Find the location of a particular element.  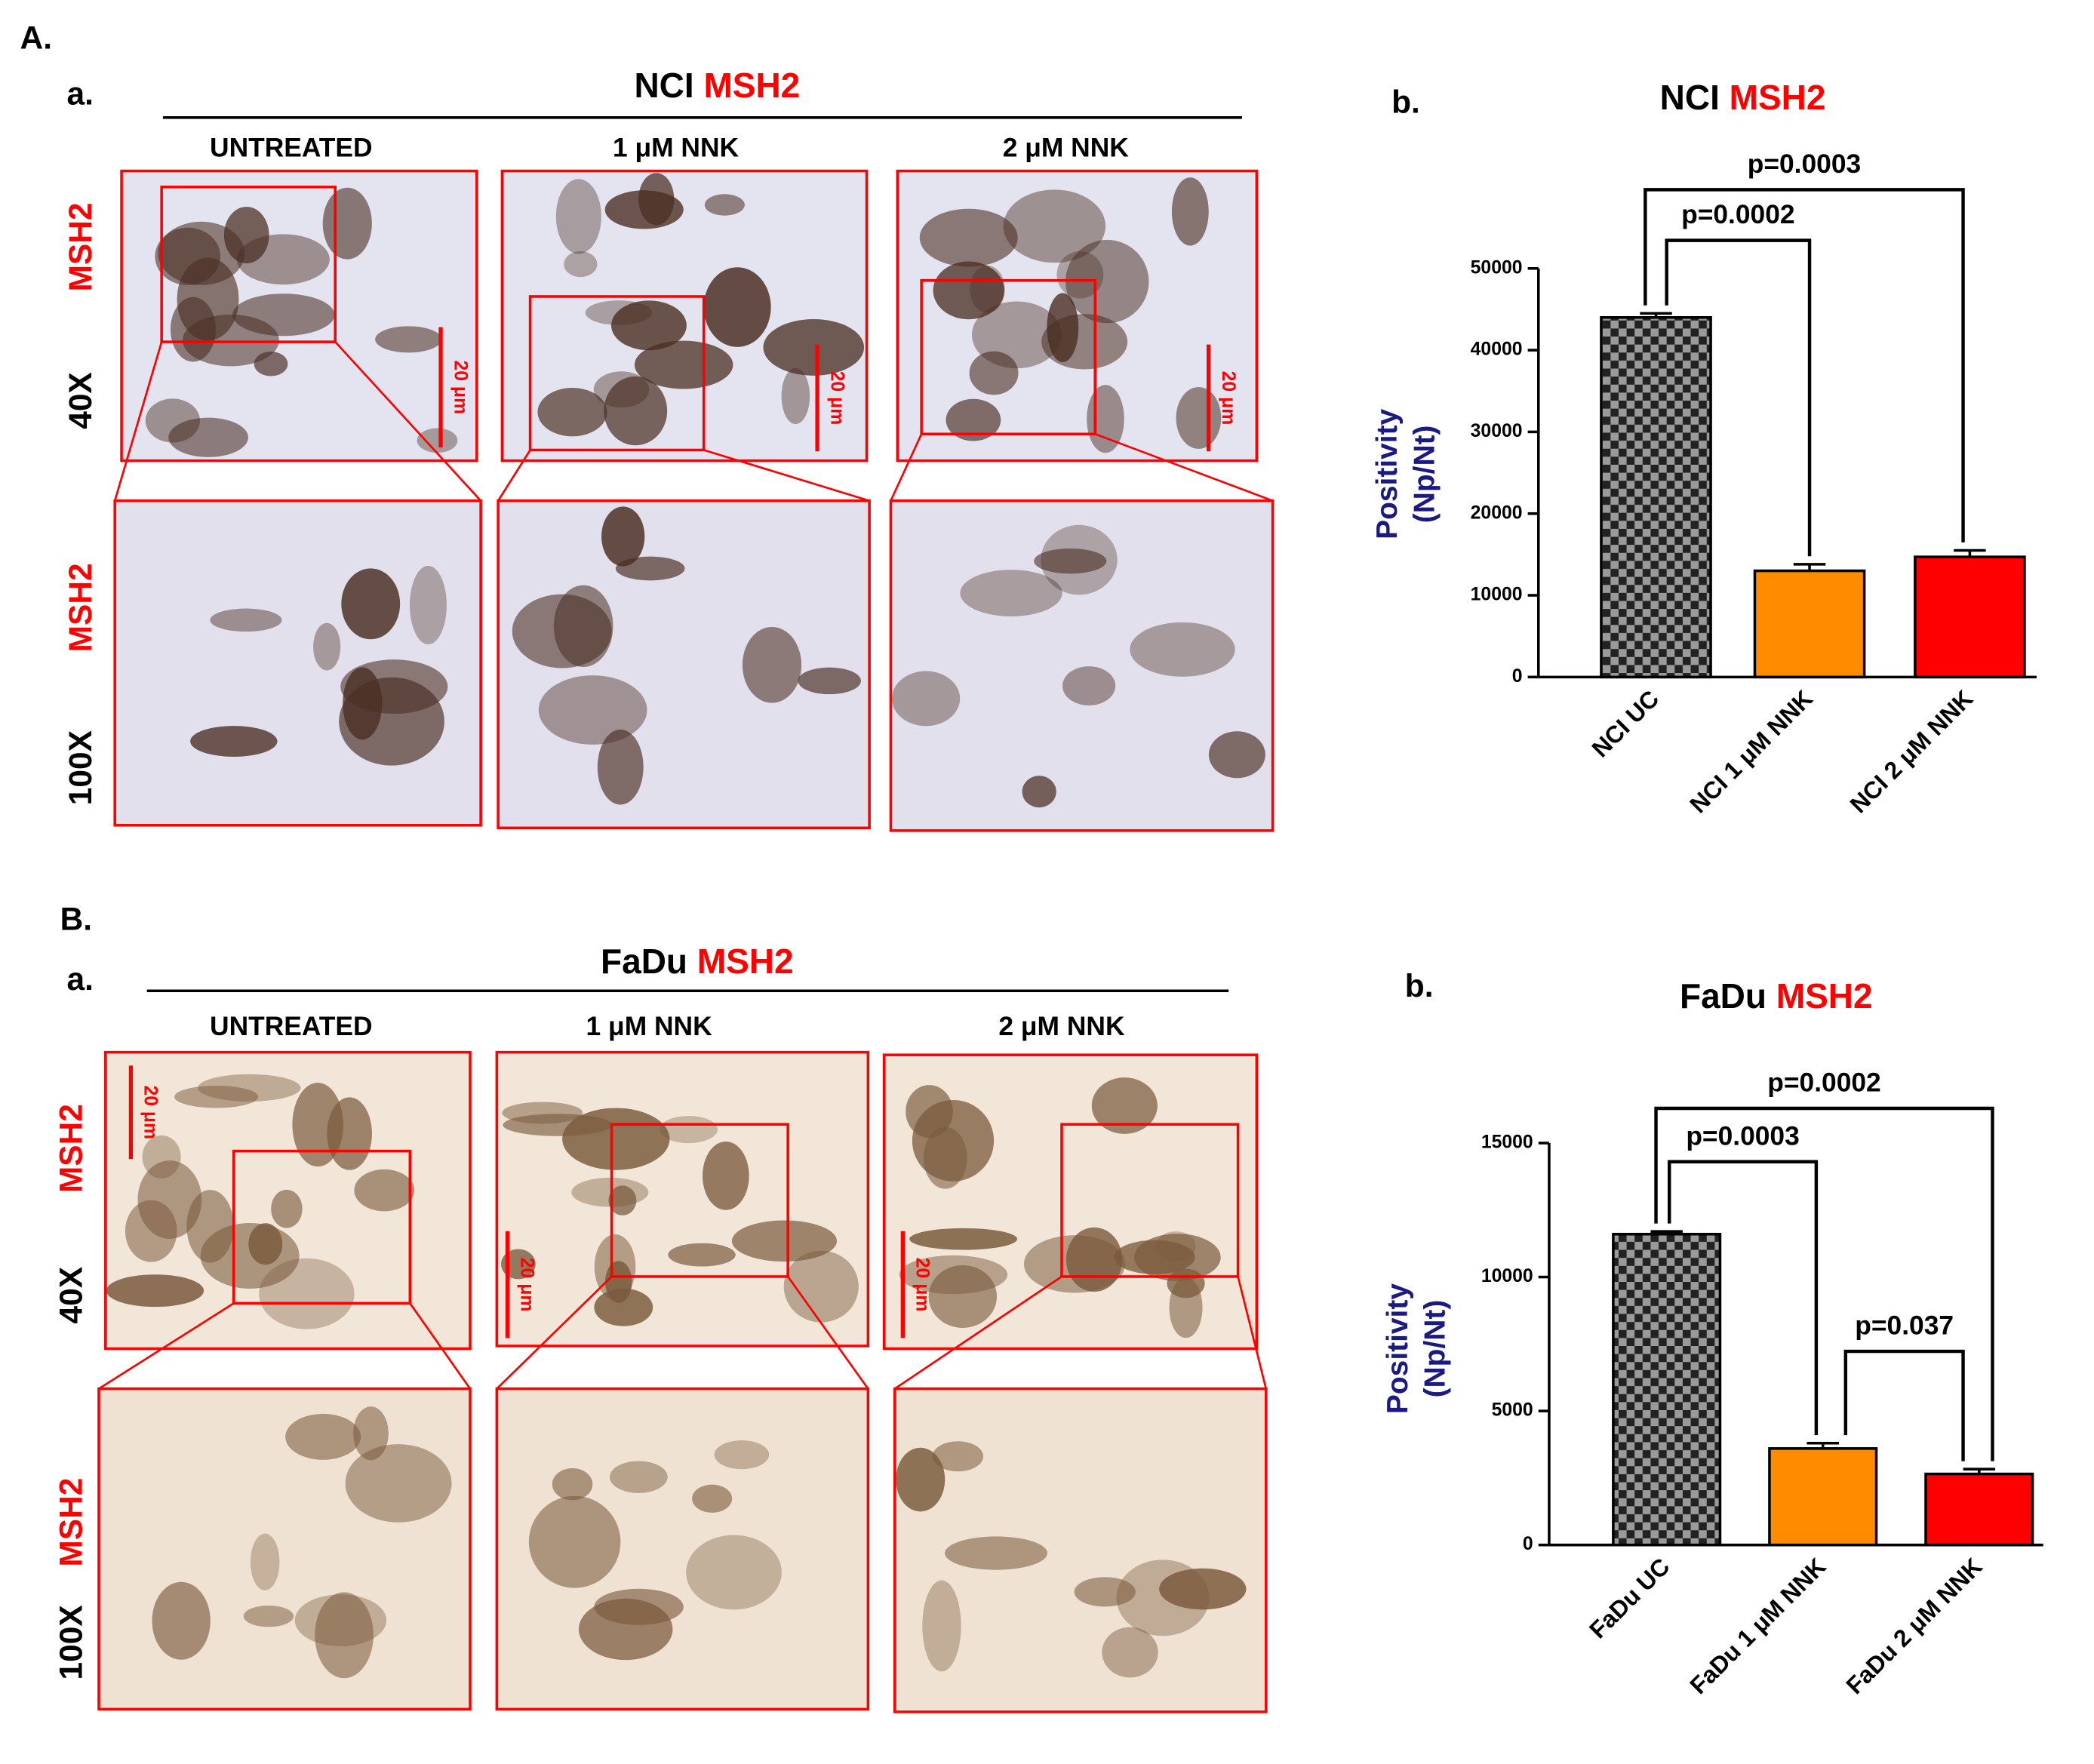

p-value: p=0.0003 is located at coordinates (1742, 1136).